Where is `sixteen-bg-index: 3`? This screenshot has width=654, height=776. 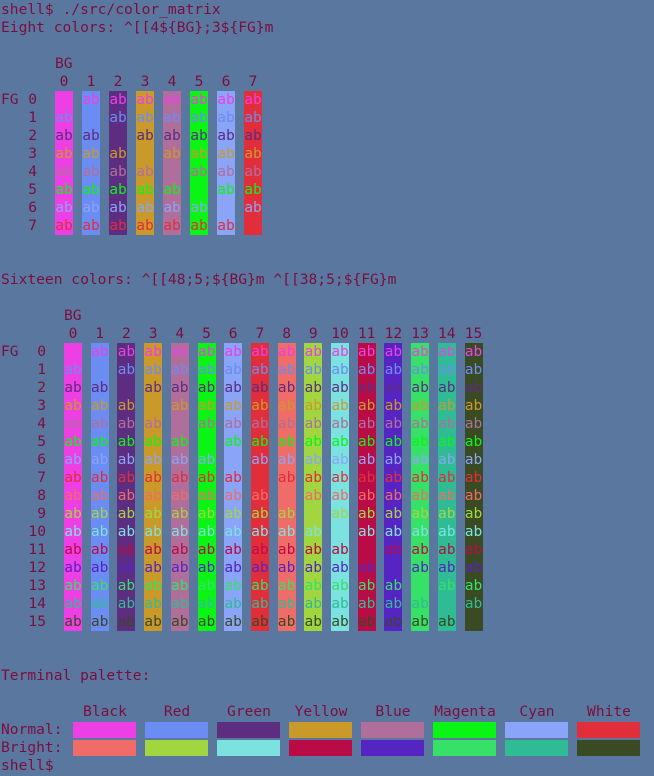 sixteen-bg-index: 3 is located at coordinates (153, 333).